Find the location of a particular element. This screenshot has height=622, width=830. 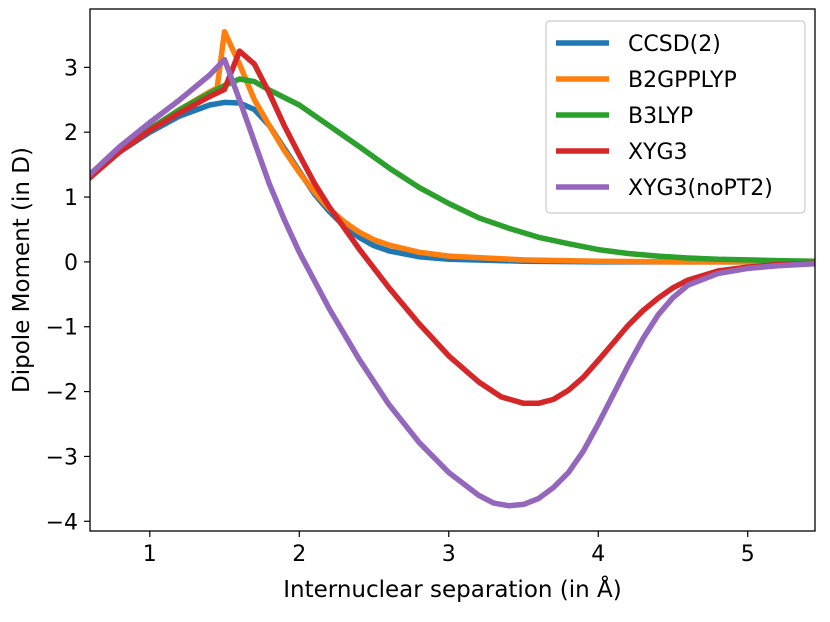

x-tick-label: 5 is located at coordinates (748, 554).